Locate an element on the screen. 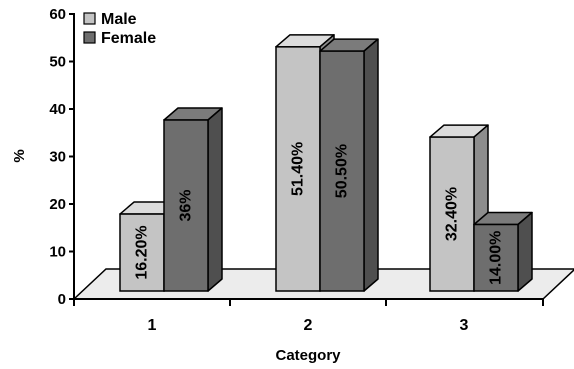  y-tick-label: 50 is located at coordinates (57, 62).